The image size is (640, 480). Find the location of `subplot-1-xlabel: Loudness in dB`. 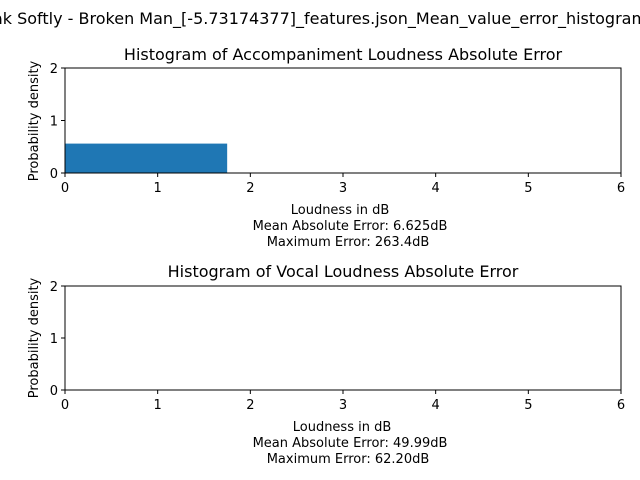

subplot-1-xlabel: Loudness in dB is located at coordinates (340, 210).